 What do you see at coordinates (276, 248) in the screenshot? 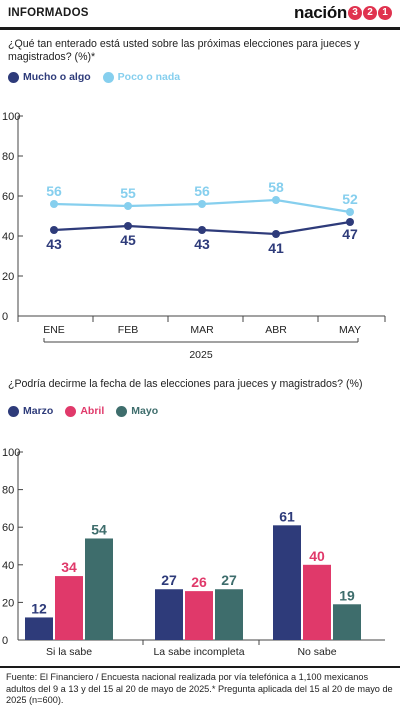
I see `data-label: 41` at bounding box center [276, 248].